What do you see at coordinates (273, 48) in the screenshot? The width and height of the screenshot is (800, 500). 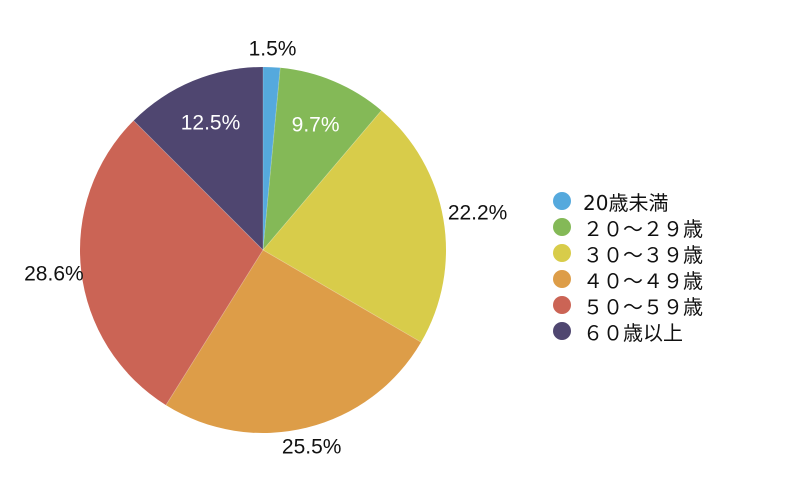 I see `slice-value-label-1: 1.5%` at bounding box center [273, 48].